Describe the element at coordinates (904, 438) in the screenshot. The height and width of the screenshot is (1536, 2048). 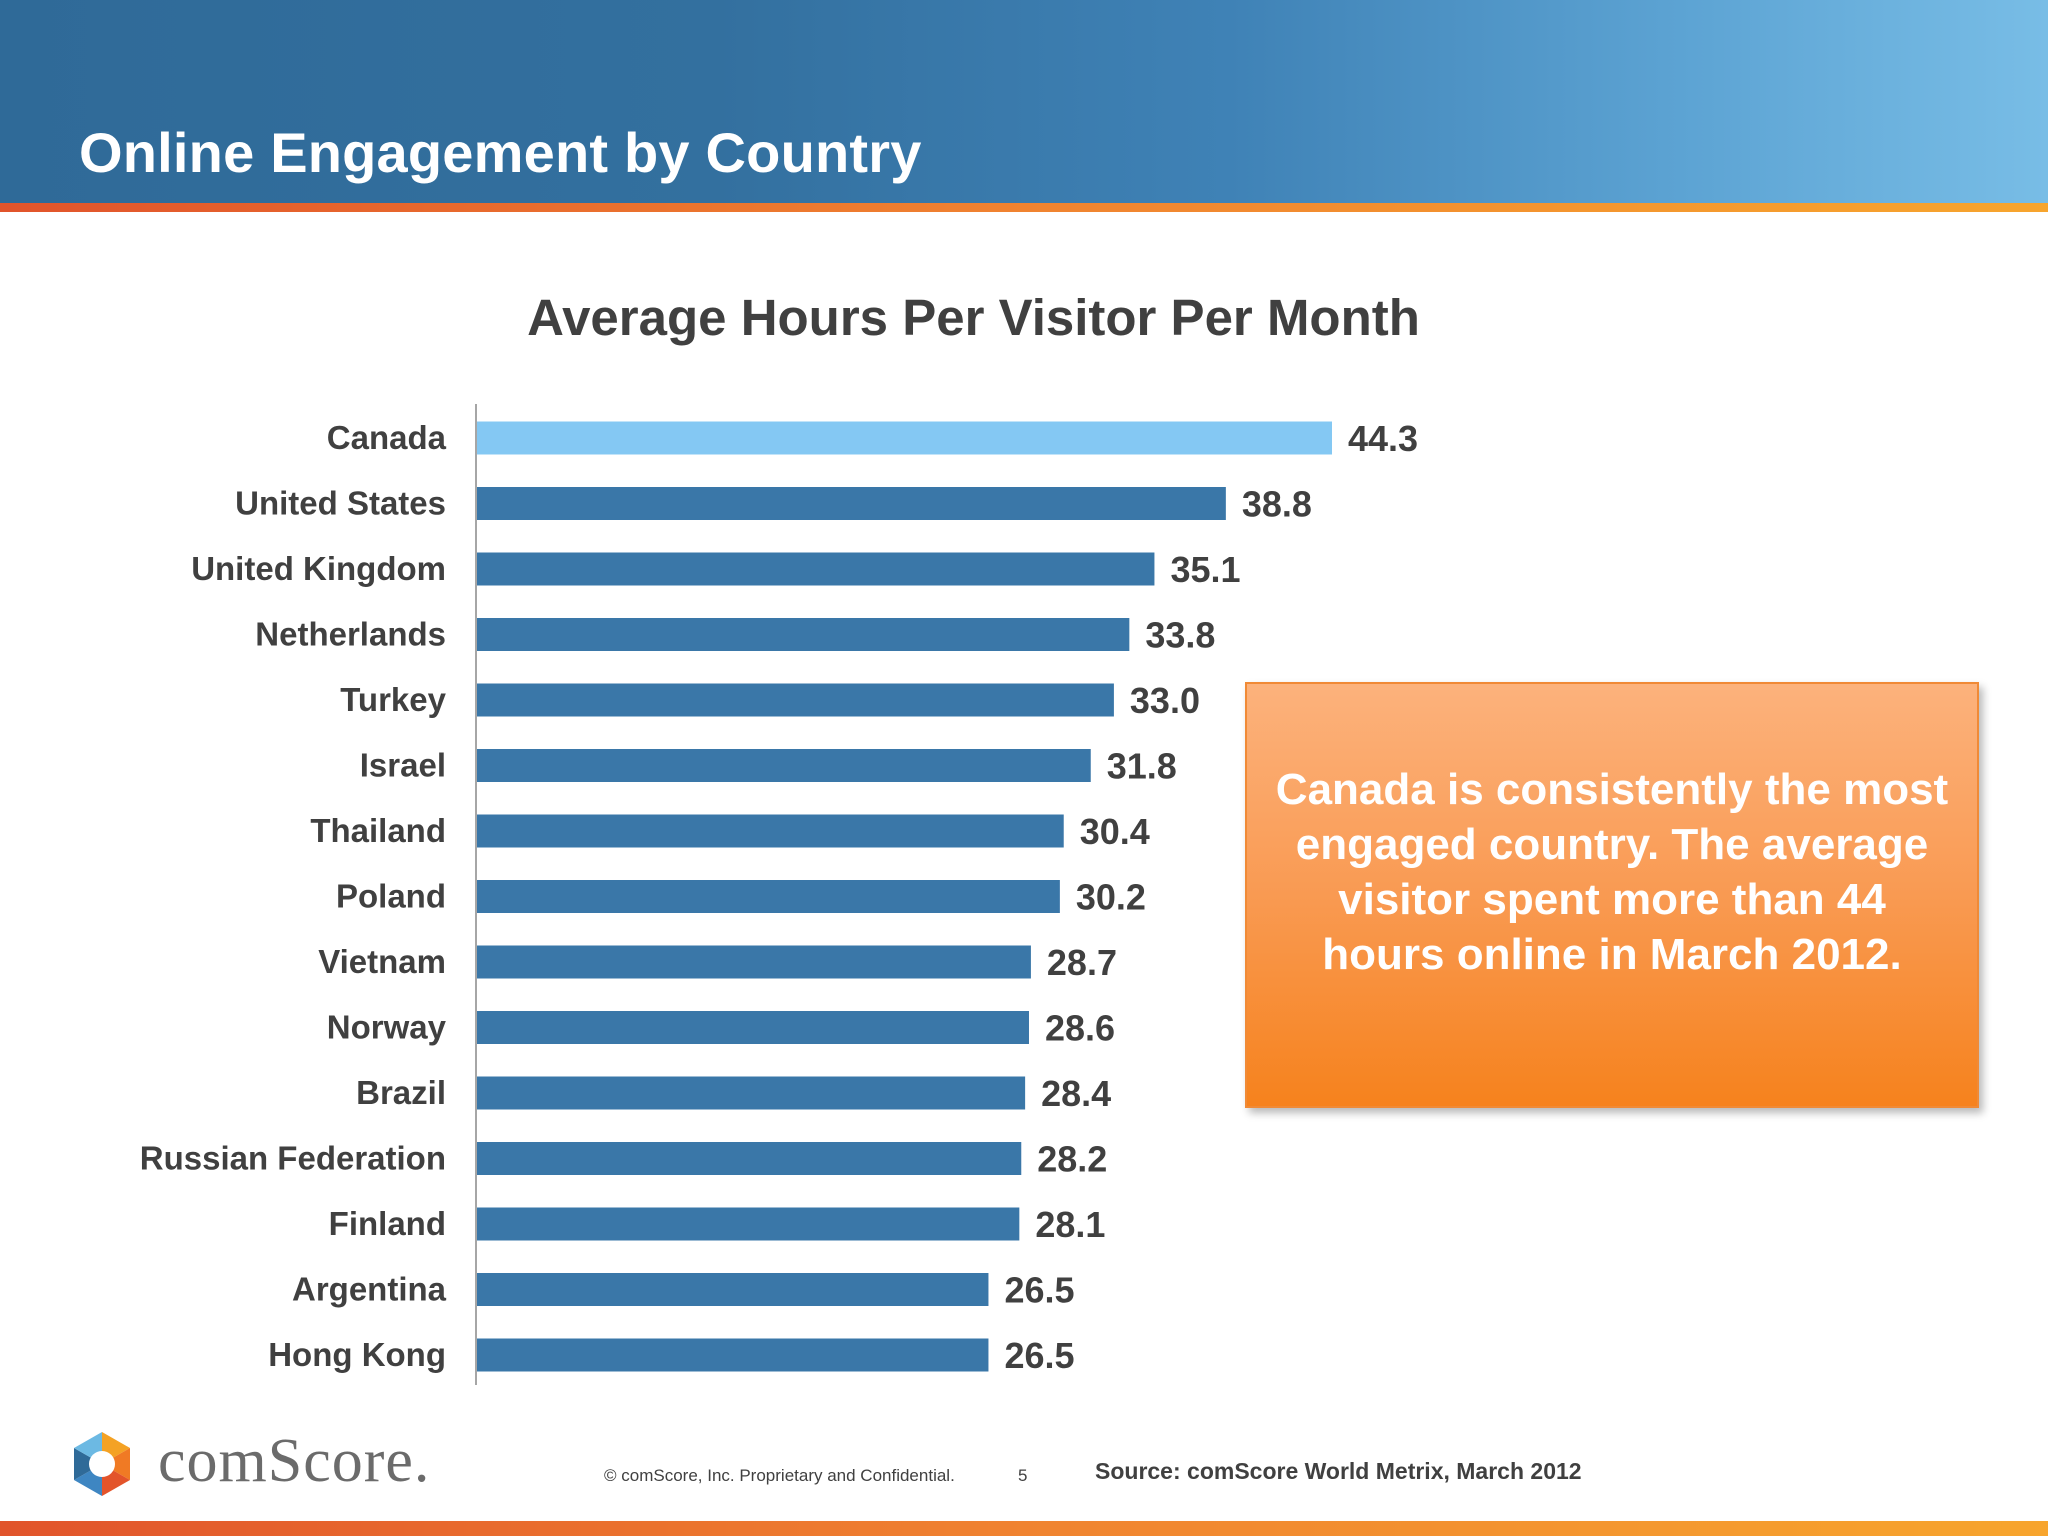
I see `bar-canada` at that location.